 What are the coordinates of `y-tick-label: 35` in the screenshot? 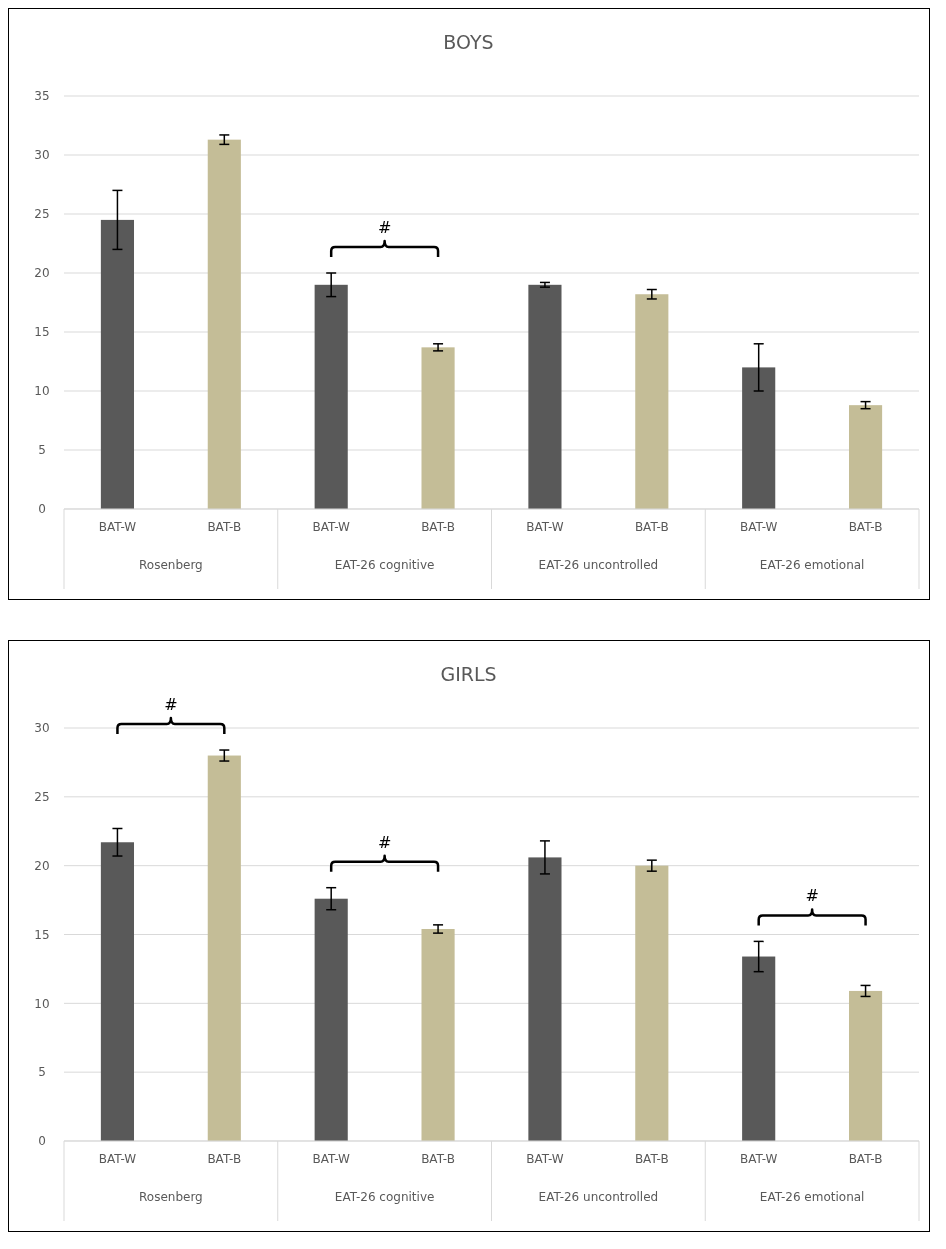 It's located at (42, 96).